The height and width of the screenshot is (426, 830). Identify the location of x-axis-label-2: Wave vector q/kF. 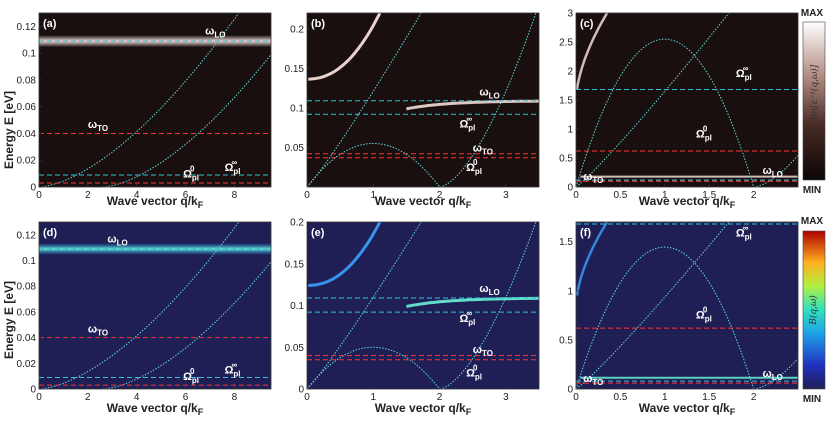
(423, 202).